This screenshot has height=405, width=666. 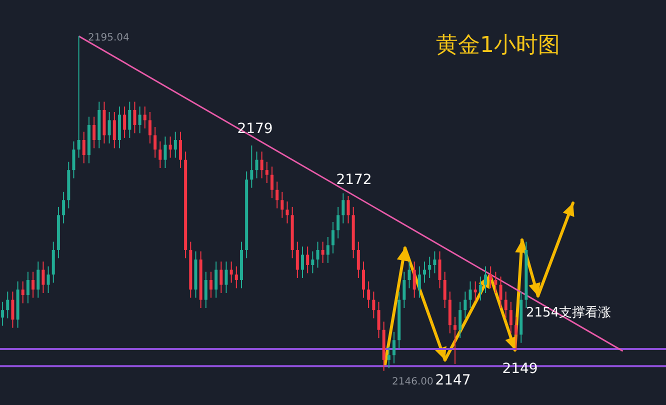 What do you see at coordinates (569, 312) in the screenshot?
I see `annotation: 2154支撑看涨` at bounding box center [569, 312].